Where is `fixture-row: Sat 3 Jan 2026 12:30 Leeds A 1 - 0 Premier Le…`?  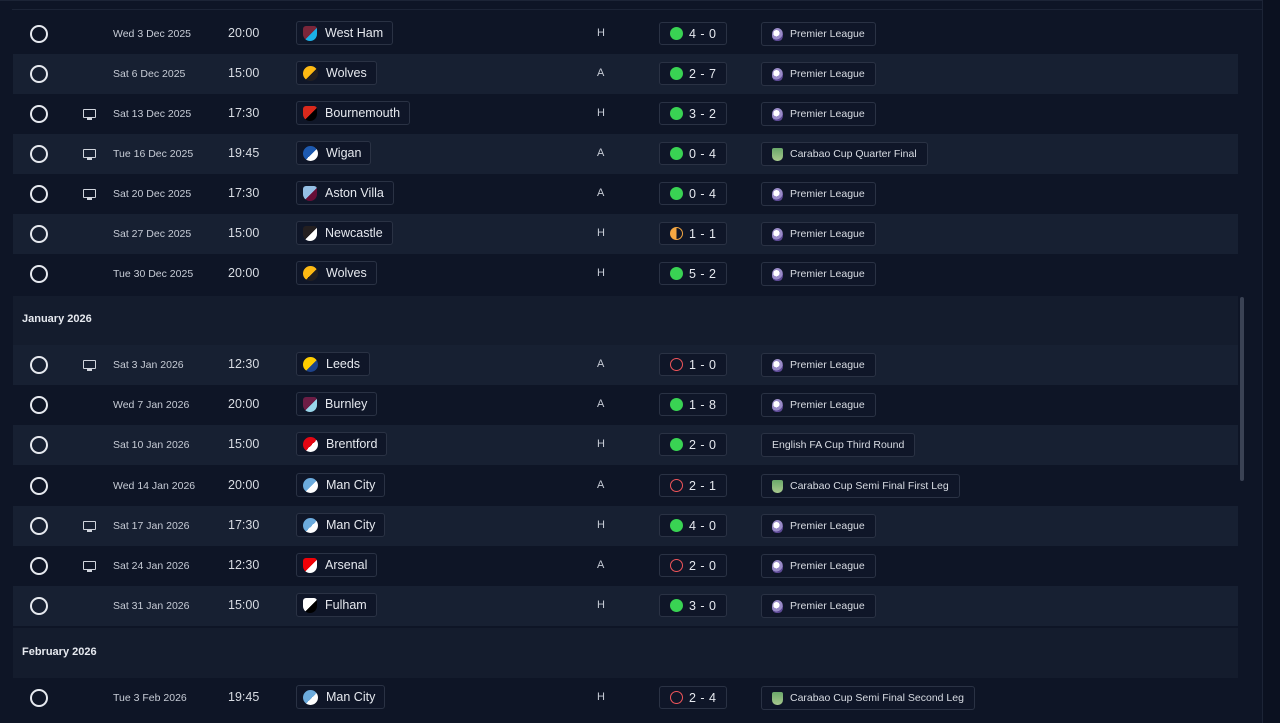
fixture-row: Sat 3 Jan 2026 12:30 Leeds A 1 - 0 Premier Le… is located at coordinates (625, 365).